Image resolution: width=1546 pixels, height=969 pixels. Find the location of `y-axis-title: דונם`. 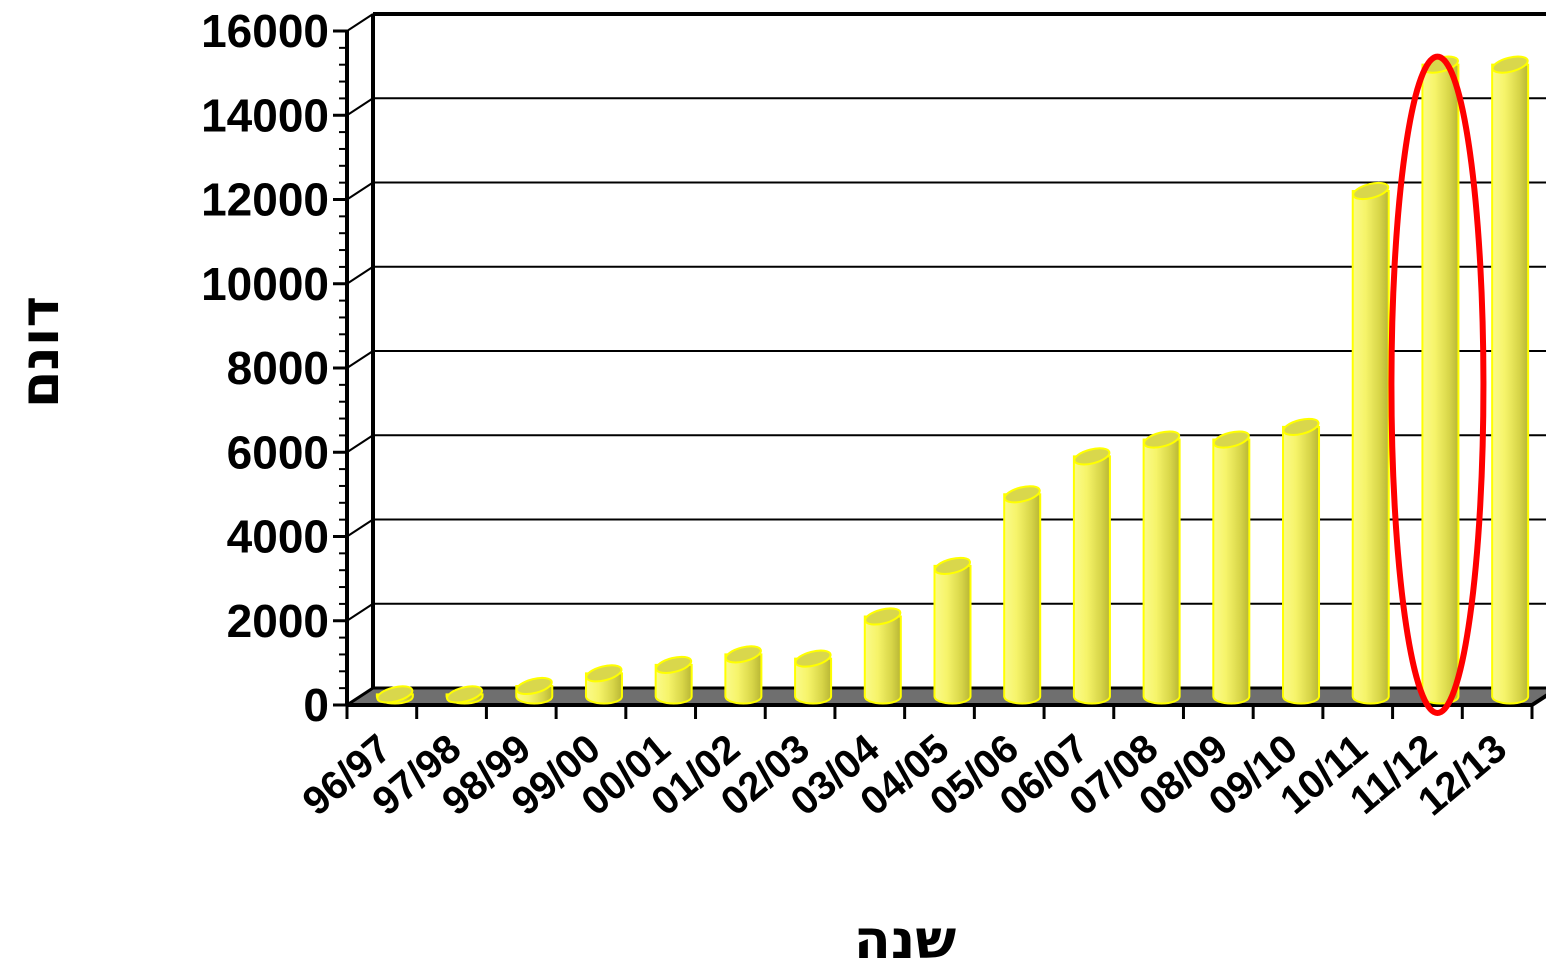

y-axis-title: דונם is located at coordinates (39, 352).